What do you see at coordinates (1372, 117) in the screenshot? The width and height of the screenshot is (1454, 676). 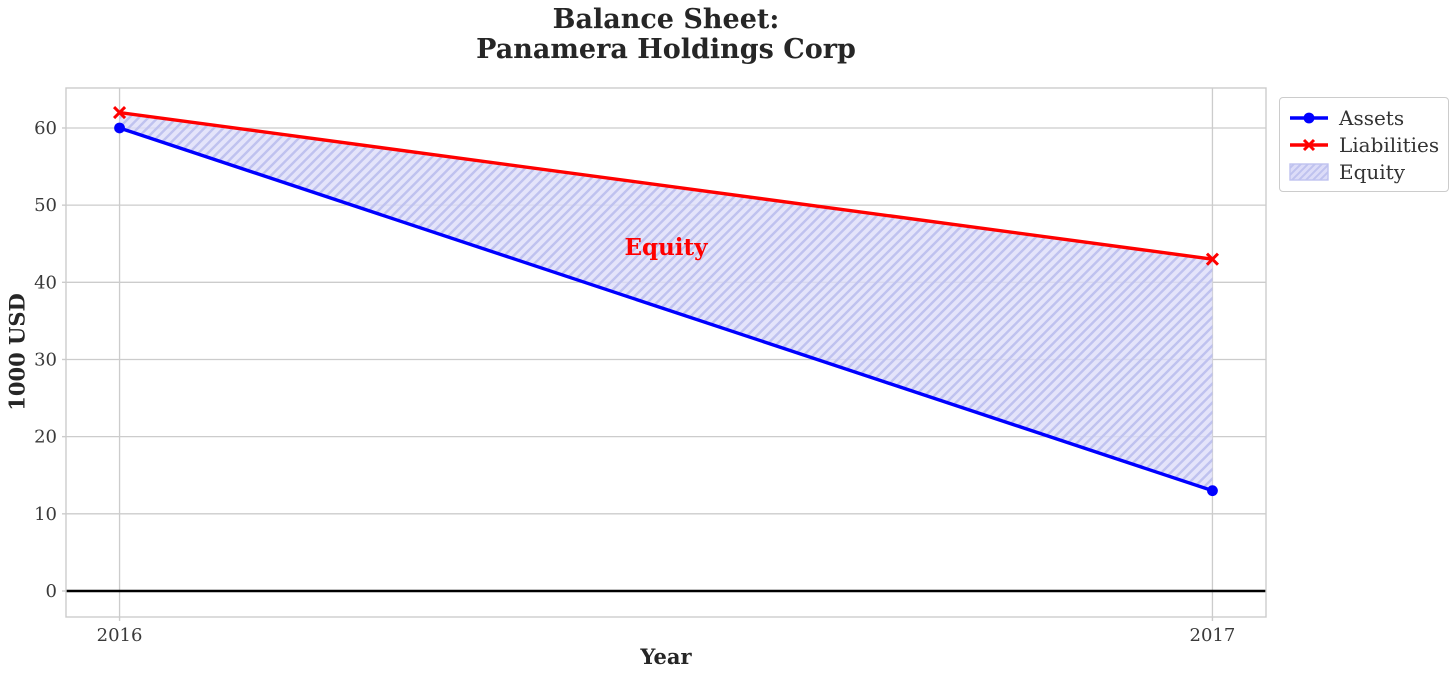 I see `legend-label-assets: Assets` at bounding box center [1372, 117].